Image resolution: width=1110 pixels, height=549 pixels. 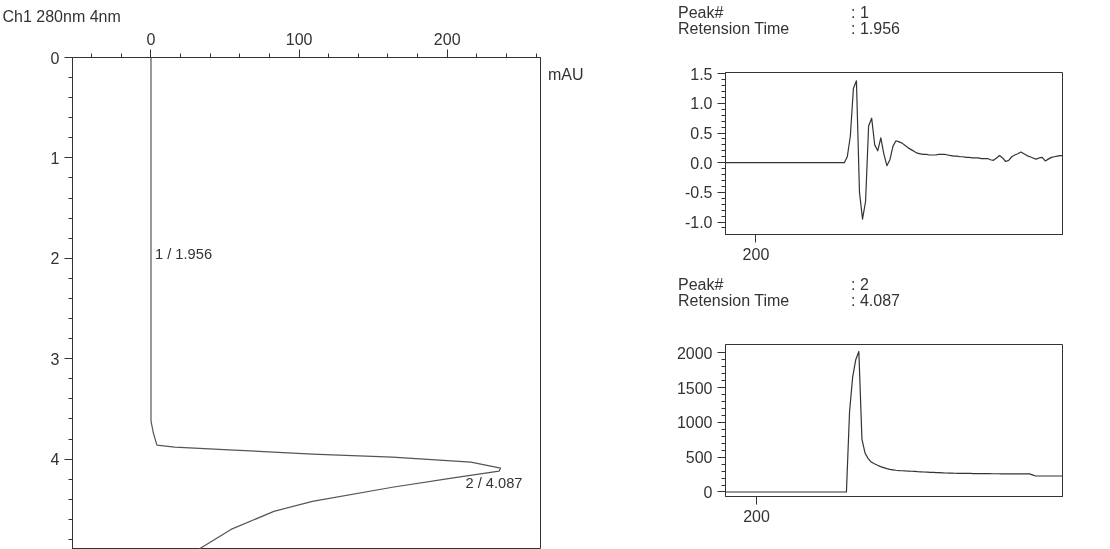 What do you see at coordinates (55, 259) in the screenshot?
I see `y-tick-label: 2` at bounding box center [55, 259].